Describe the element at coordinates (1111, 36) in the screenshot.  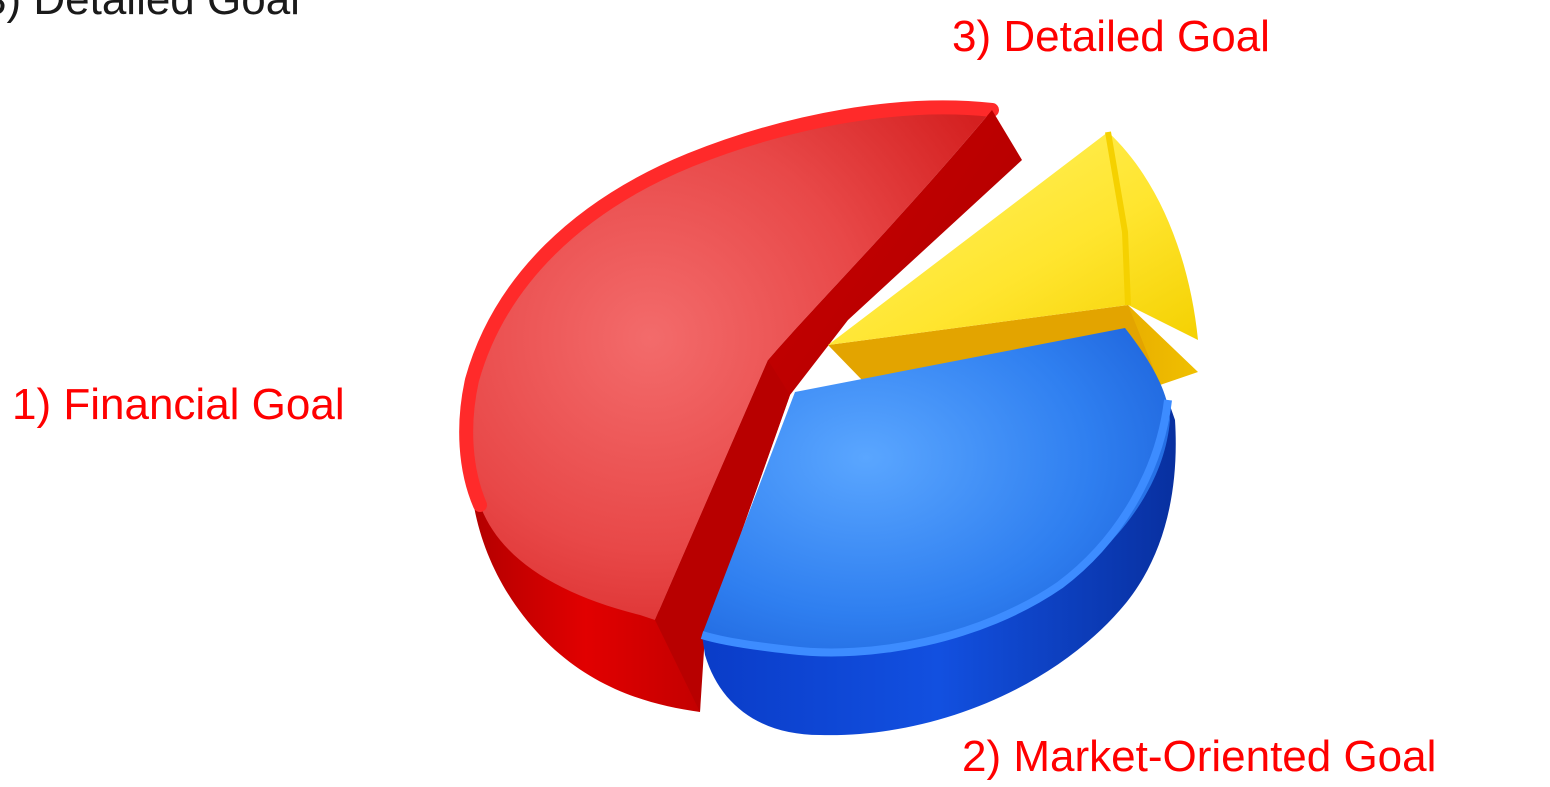
I see `slice-label-detailed: 3) Detailed Goal` at that location.